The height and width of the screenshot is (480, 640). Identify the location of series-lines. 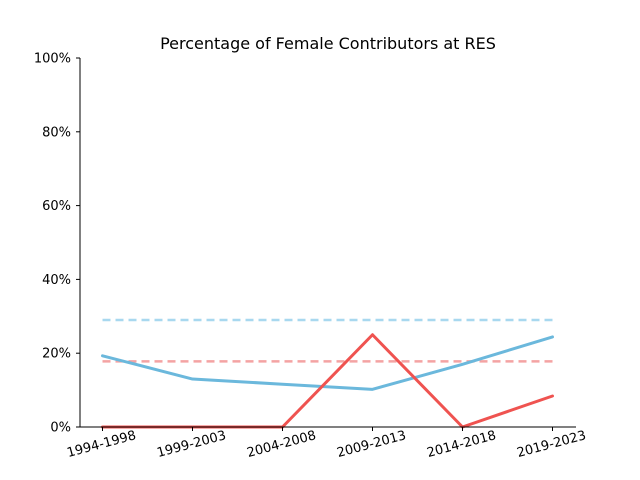
(327, 381).